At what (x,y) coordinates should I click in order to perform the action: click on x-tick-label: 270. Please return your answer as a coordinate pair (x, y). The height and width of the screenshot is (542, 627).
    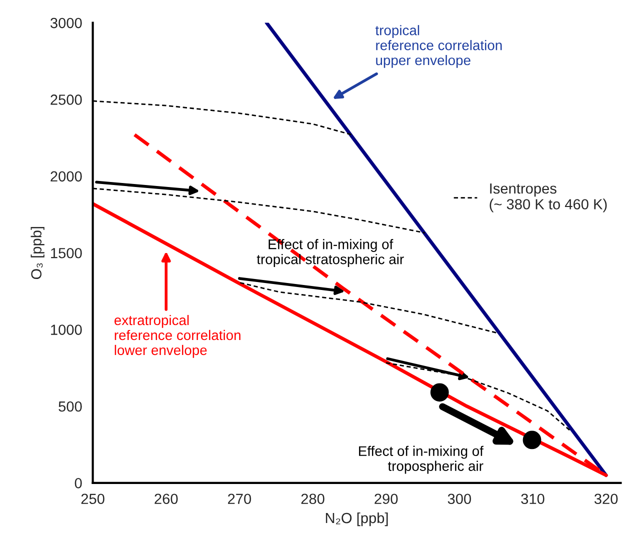
    Looking at the image, I should click on (240, 499).